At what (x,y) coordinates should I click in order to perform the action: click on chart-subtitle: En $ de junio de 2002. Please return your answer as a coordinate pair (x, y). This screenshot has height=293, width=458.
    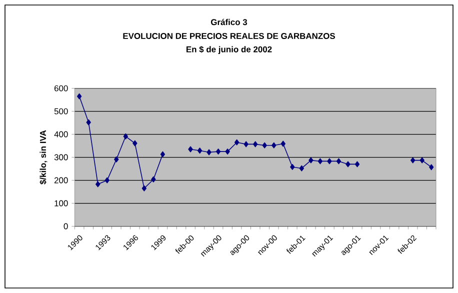
    Looking at the image, I should click on (229, 50).